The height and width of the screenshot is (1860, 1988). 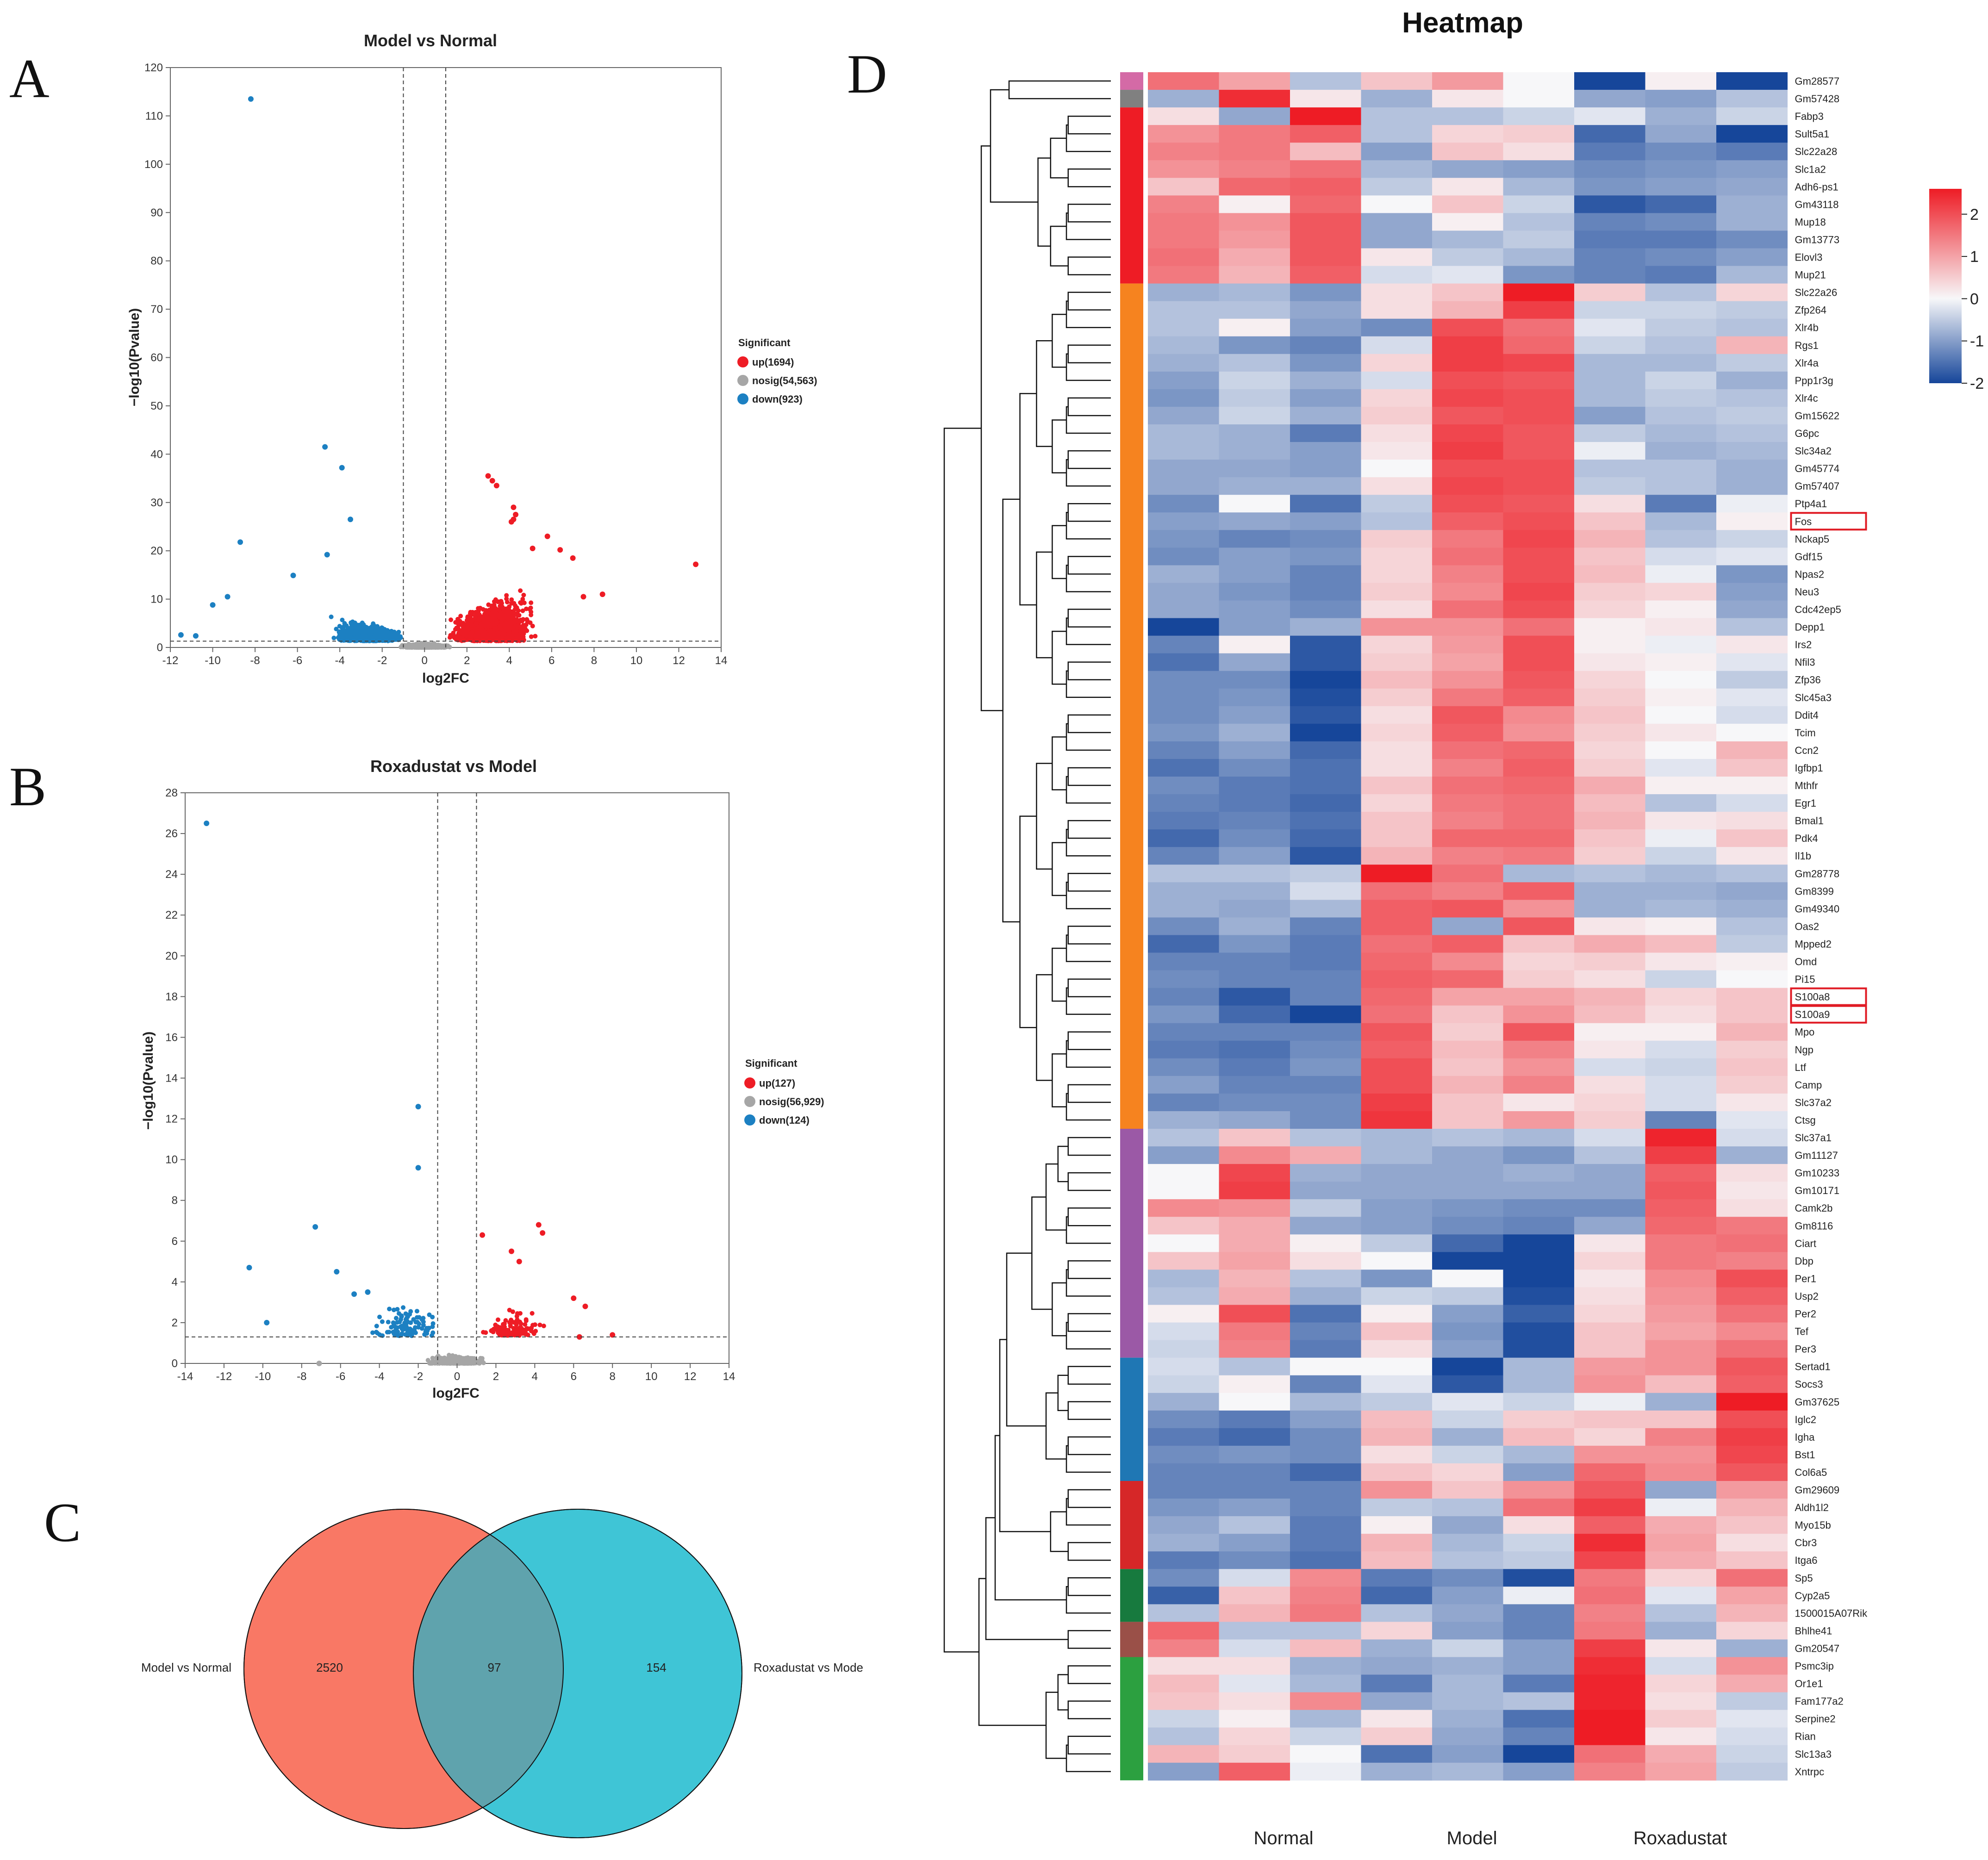 I want to click on legend-swatch-up, so click(x=742, y=361).